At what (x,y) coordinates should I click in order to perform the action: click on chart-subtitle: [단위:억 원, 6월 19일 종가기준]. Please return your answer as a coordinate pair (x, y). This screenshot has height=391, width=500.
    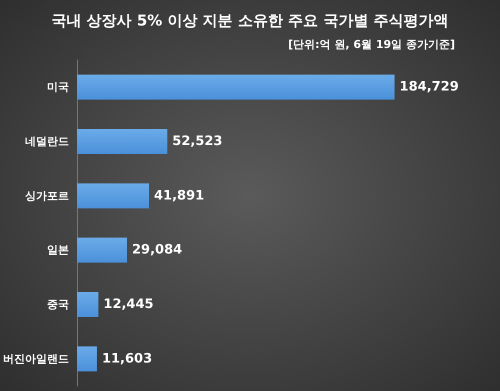
    Looking at the image, I should click on (372, 44).